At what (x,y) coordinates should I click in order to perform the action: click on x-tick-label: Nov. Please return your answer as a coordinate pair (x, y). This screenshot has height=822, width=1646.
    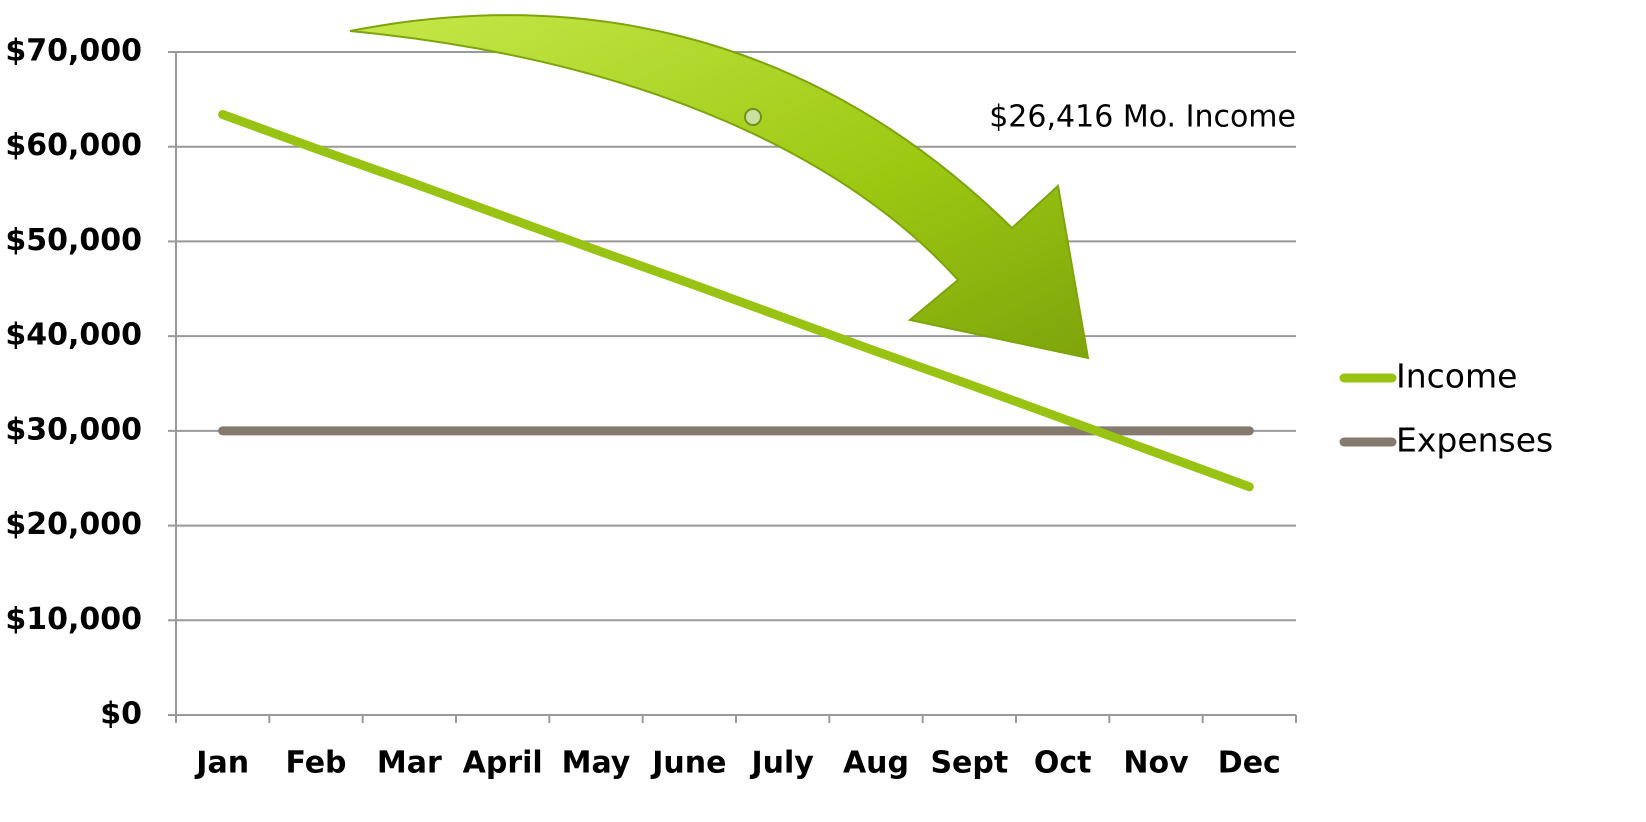
    Looking at the image, I should click on (1156, 763).